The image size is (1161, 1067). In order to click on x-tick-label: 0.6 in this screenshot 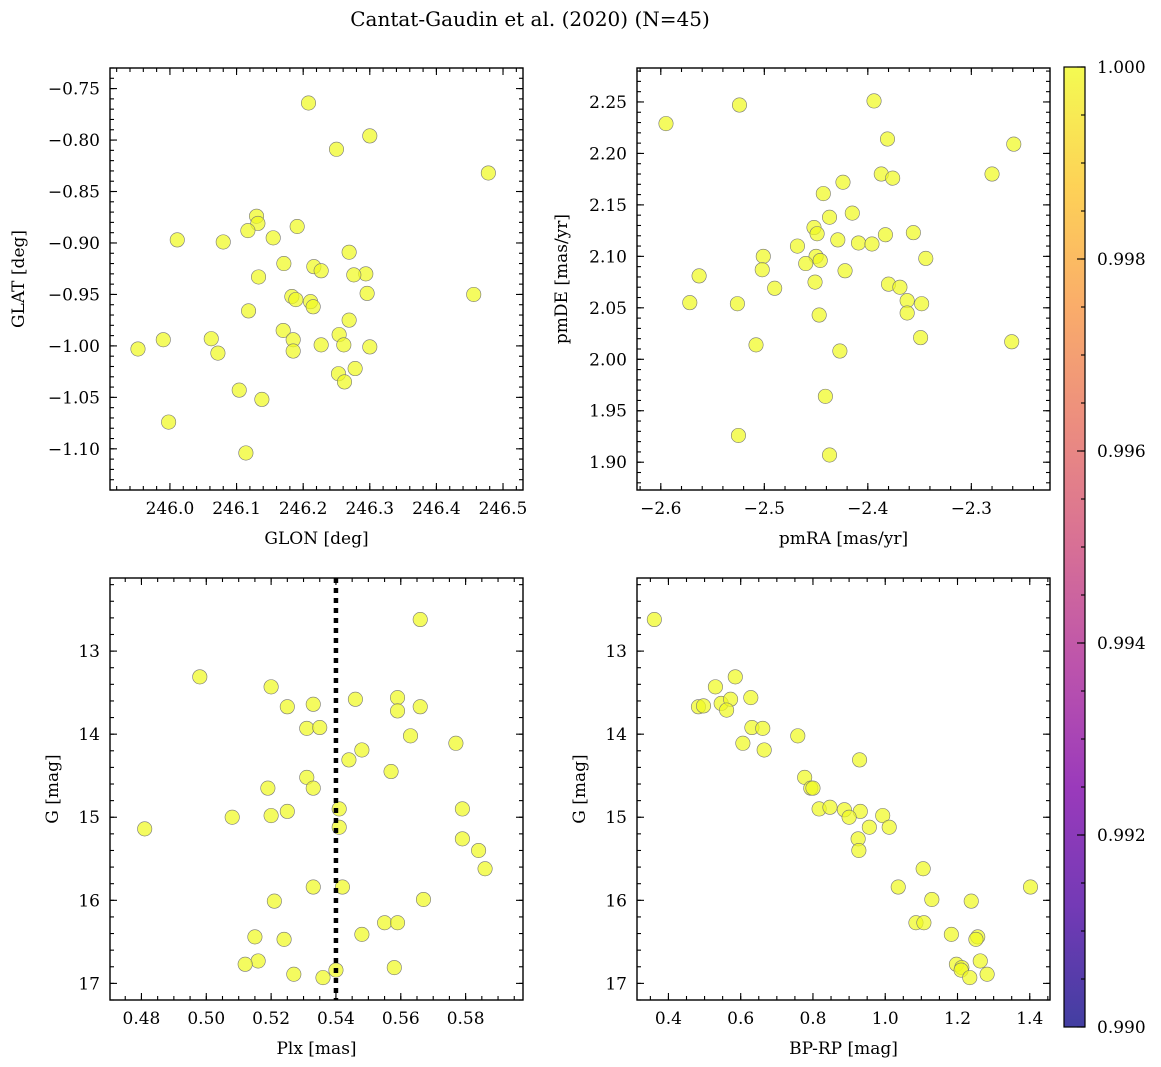, I will do `click(740, 1019)`.